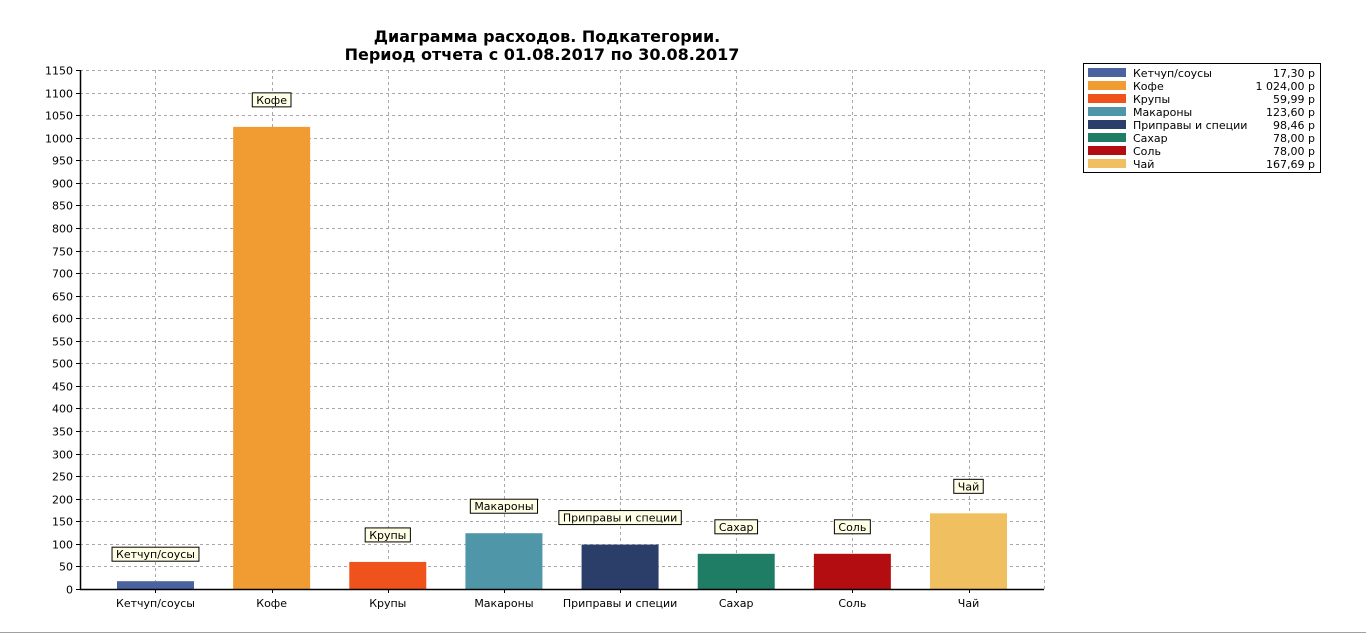 The width and height of the screenshot is (1366, 635). What do you see at coordinates (1147, 151) in the screenshot?
I see `legend-entry-label: Соль` at bounding box center [1147, 151].